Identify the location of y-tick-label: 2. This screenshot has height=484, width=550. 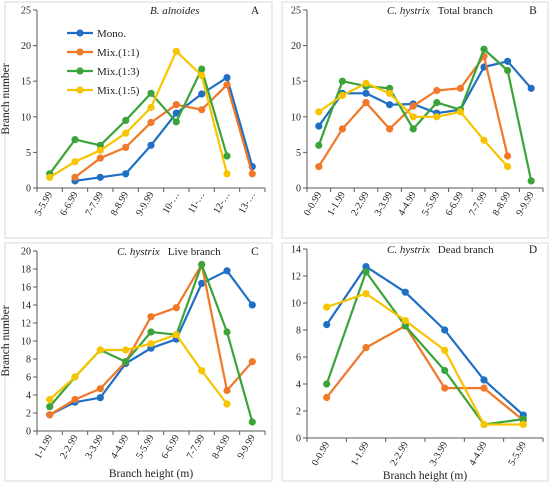
(28, 414).